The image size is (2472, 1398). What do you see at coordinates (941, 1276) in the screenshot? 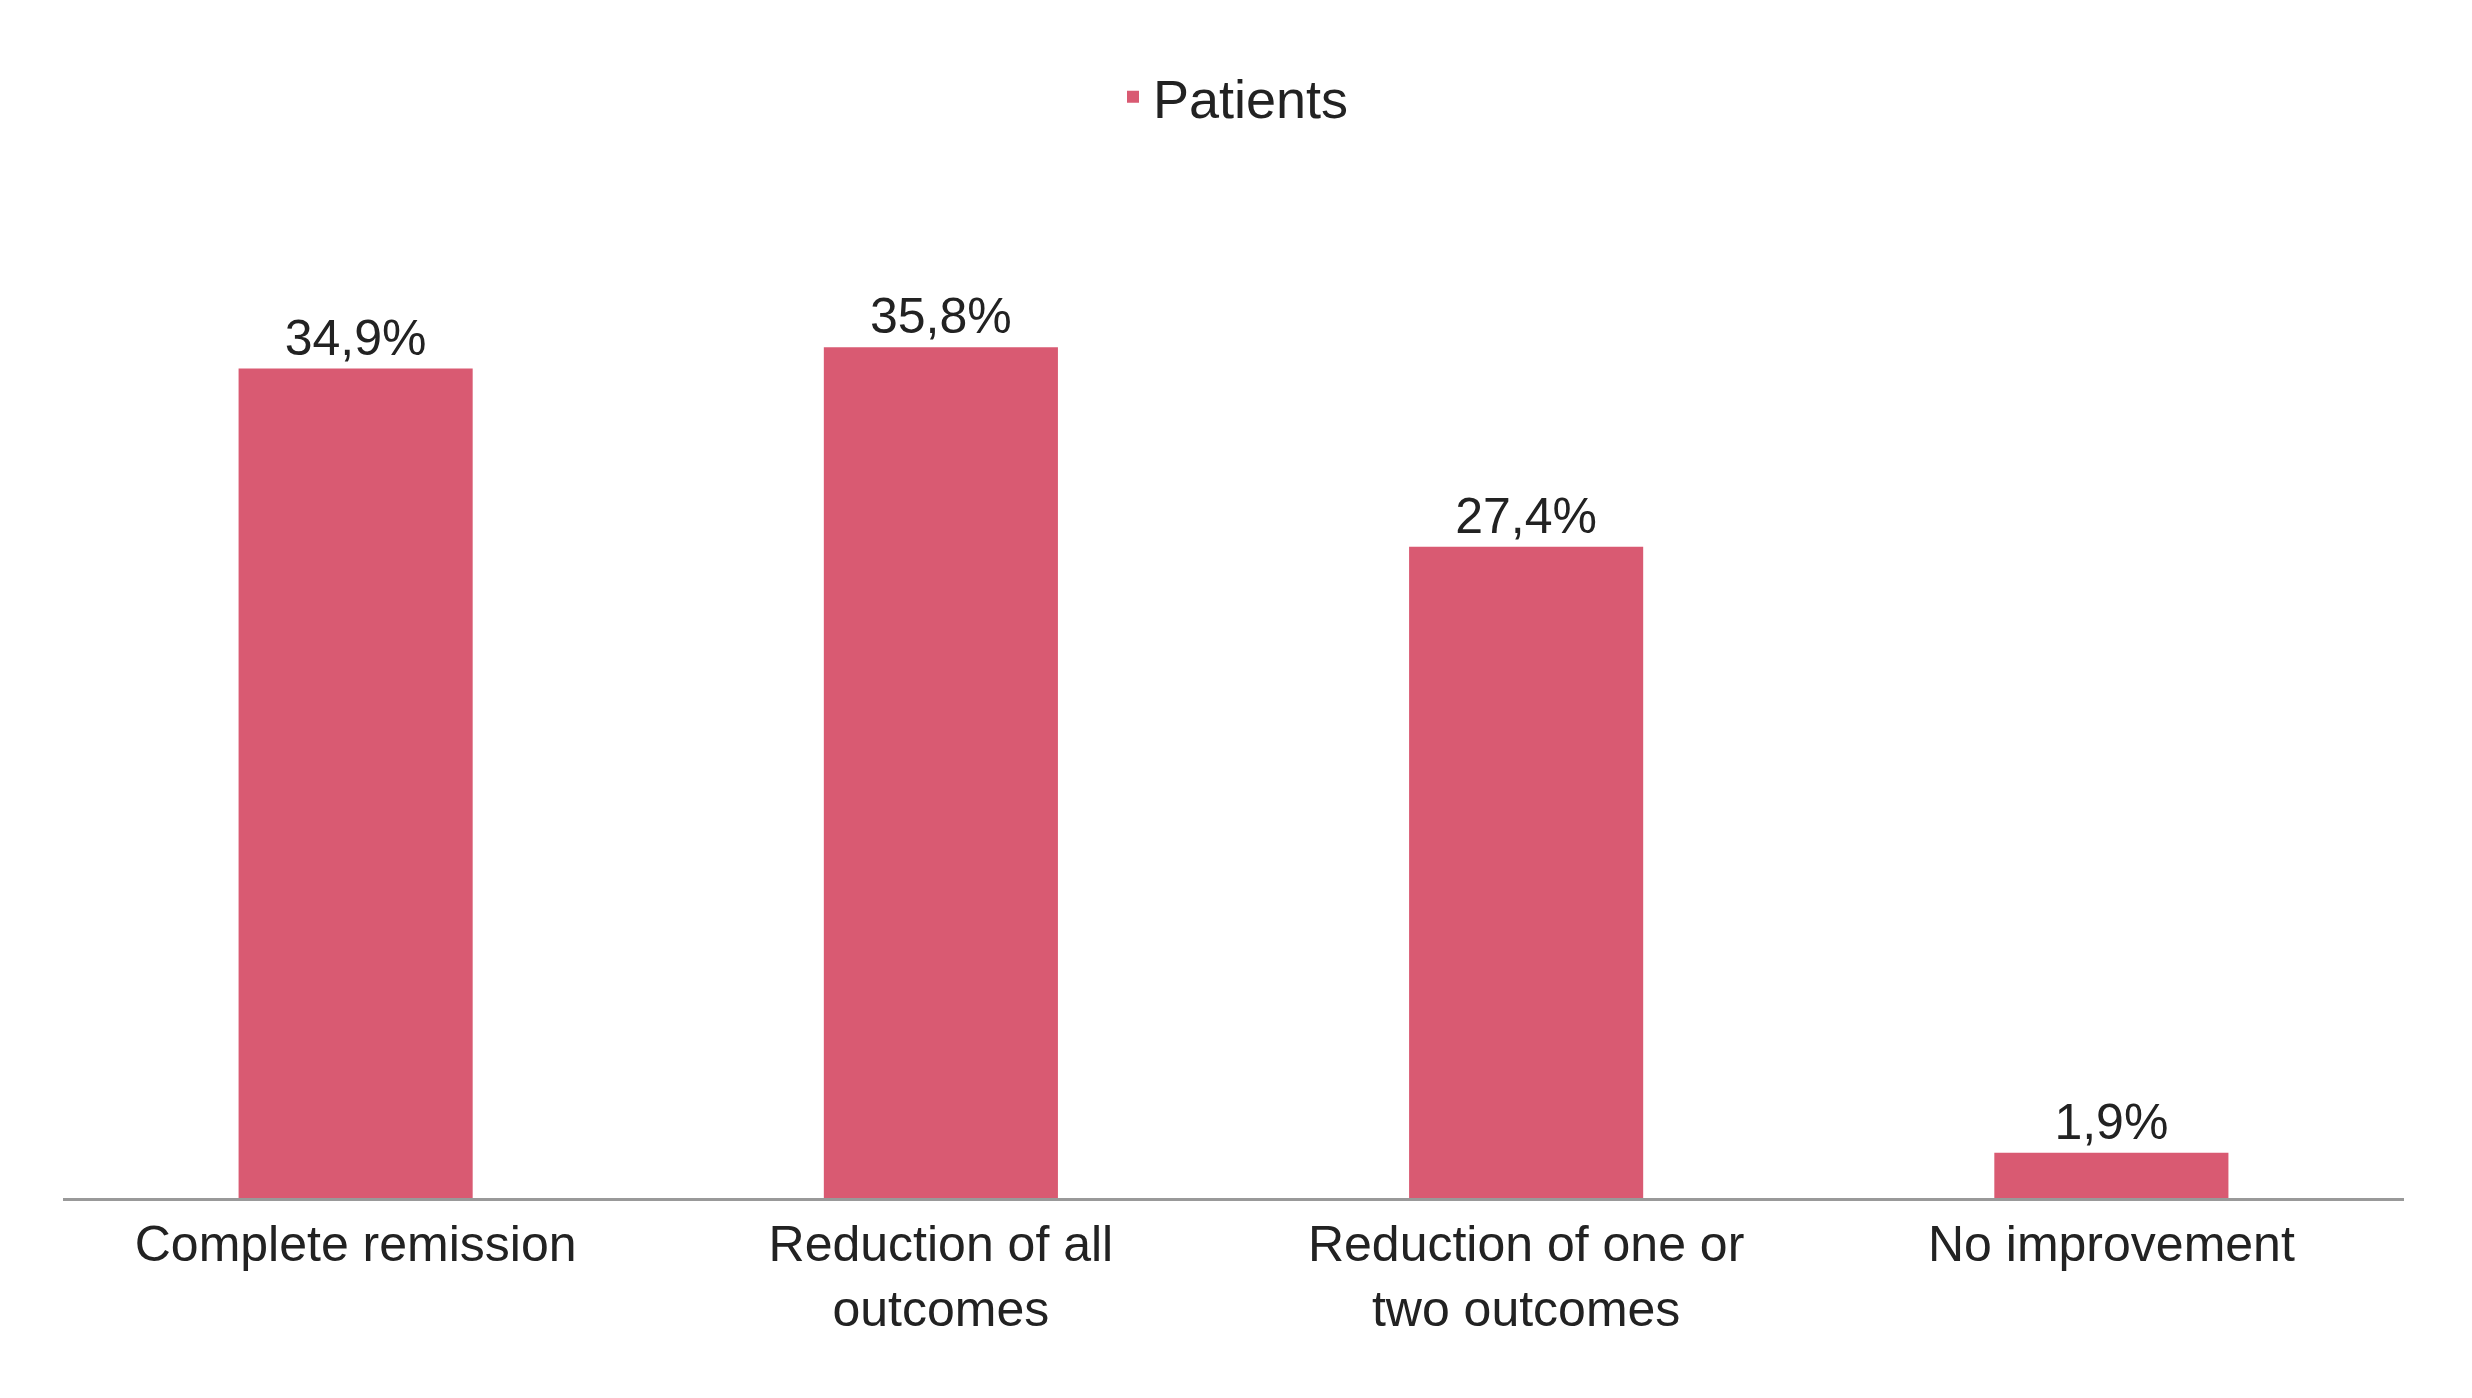
I see `x-tick-label: Reduction of all outcomes` at bounding box center [941, 1276].